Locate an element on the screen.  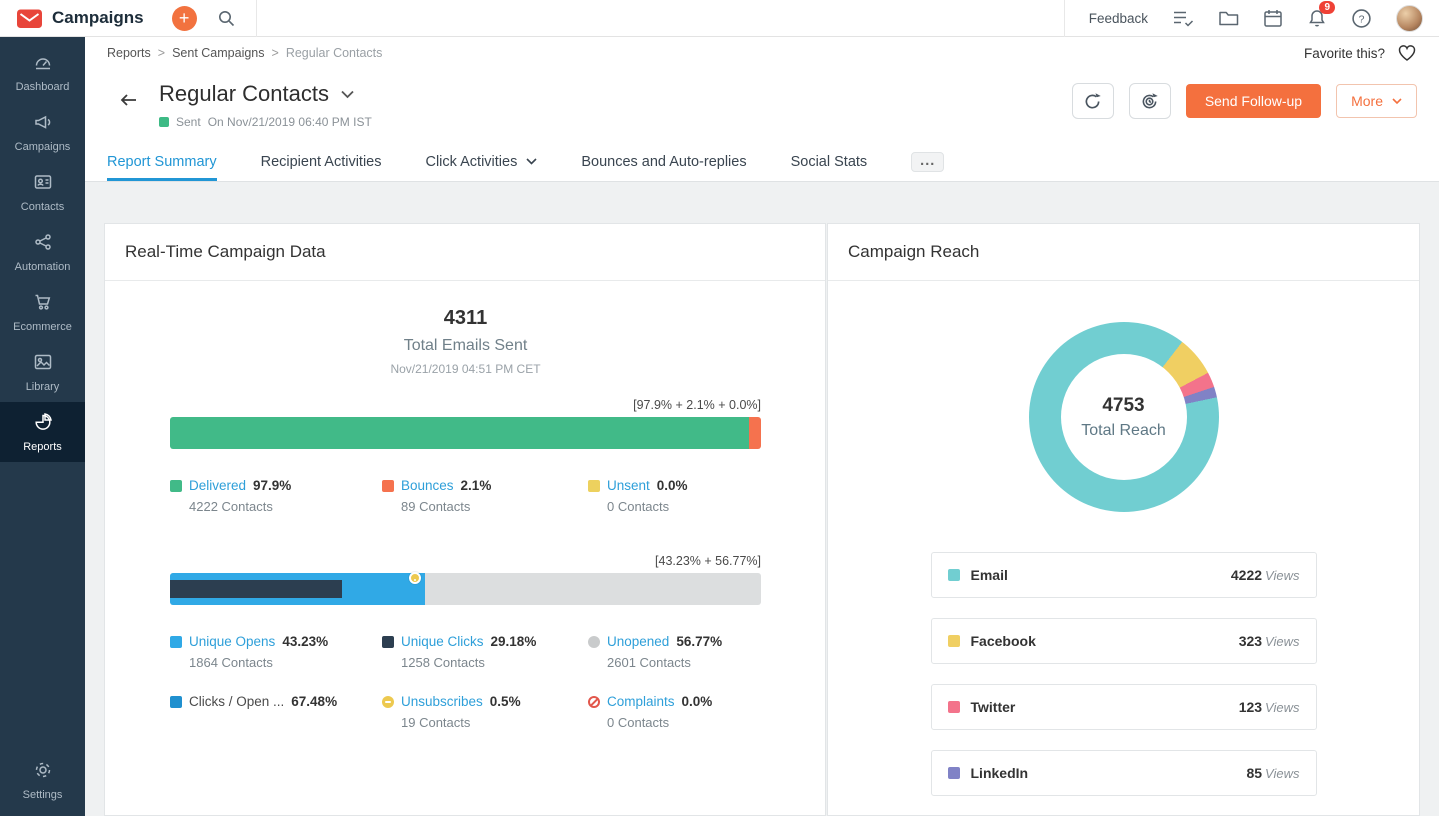
tab-label: Report Summary is located at coordinates (162, 162).